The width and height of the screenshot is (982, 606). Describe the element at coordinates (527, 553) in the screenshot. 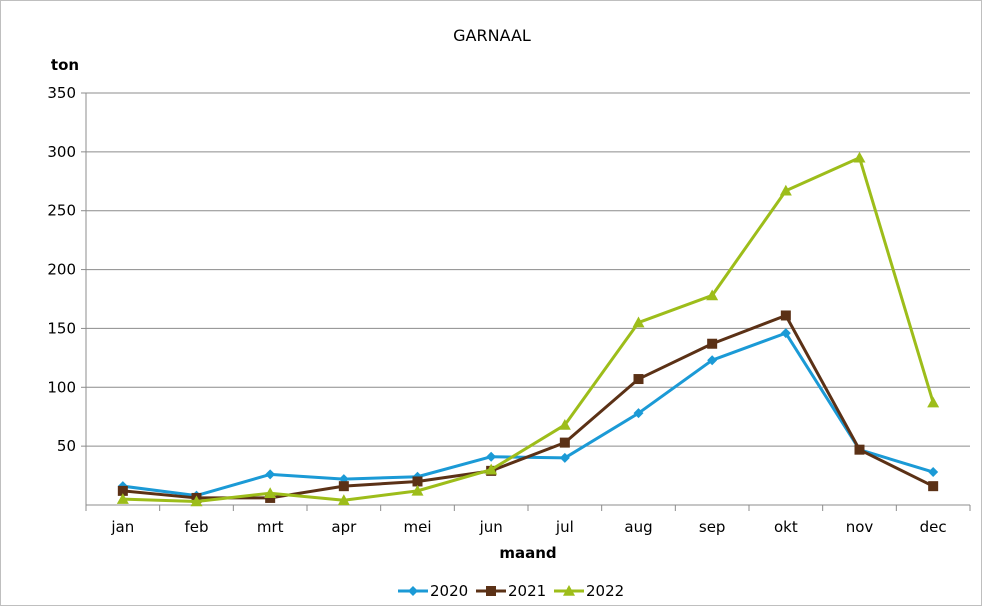

I see `x-axis-title: maand` at that location.